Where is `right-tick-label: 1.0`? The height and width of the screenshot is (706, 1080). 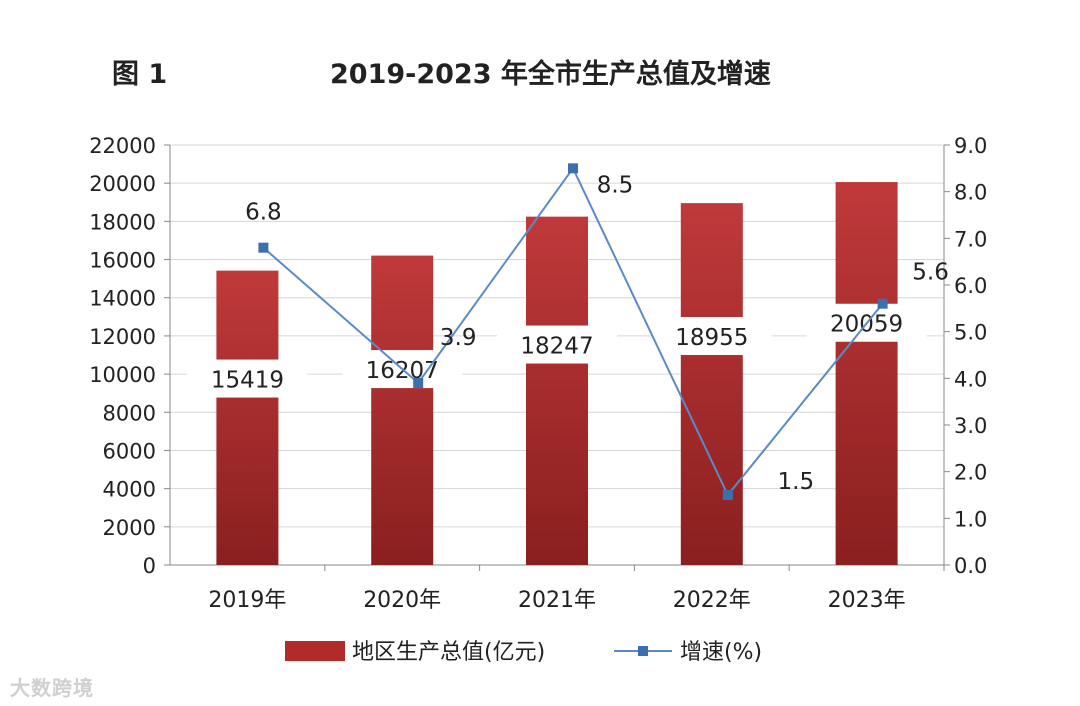
right-tick-label: 1.0 is located at coordinates (970, 519).